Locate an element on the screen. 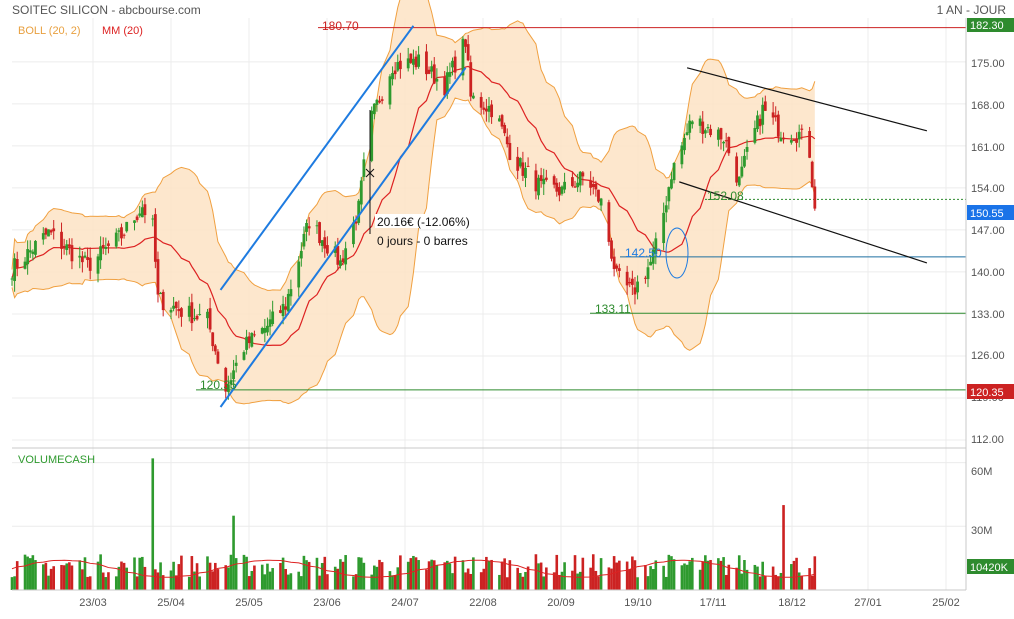 The image size is (1014, 619). measure-value: 20.16€ (-12.06%) is located at coordinates (423, 222).